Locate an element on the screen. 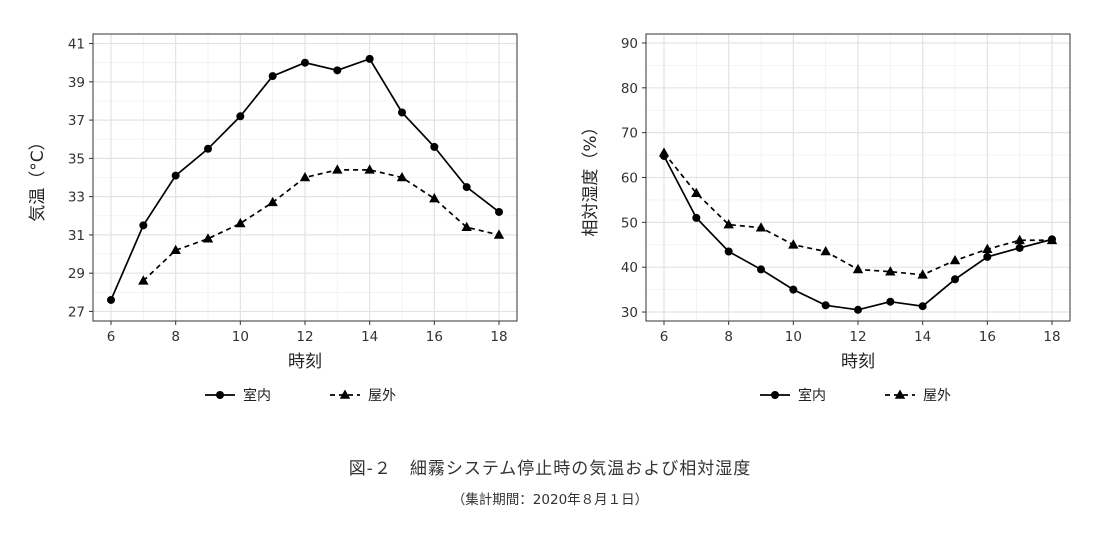 This screenshot has height=540, width=1100. y-tick-label: 80 is located at coordinates (629, 89).